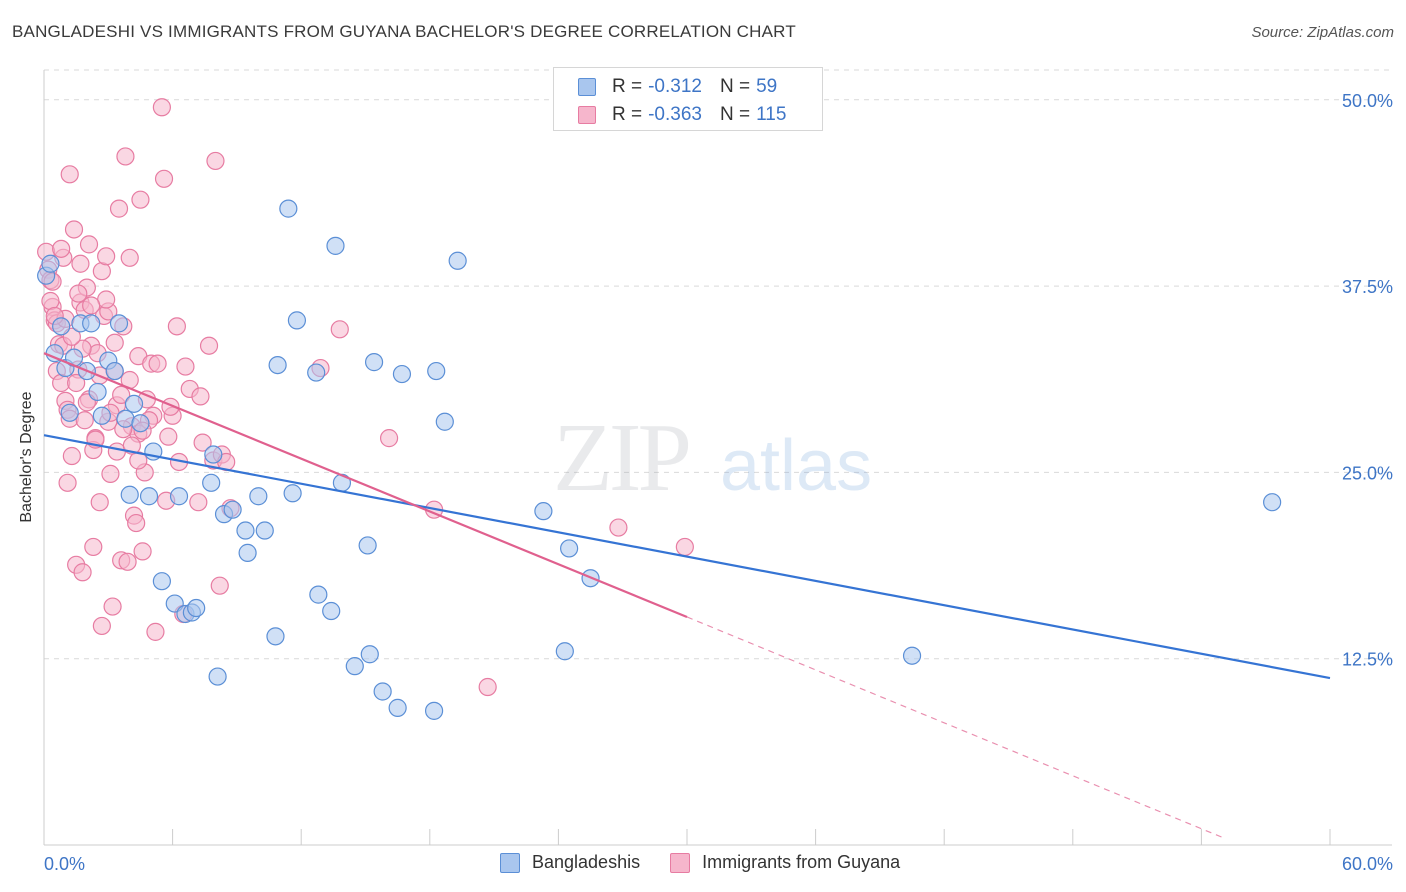  What do you see at coordinates (767, 86) in the screenshot?
I see `legend-n-value: 59` at bounding box center [767, 86].